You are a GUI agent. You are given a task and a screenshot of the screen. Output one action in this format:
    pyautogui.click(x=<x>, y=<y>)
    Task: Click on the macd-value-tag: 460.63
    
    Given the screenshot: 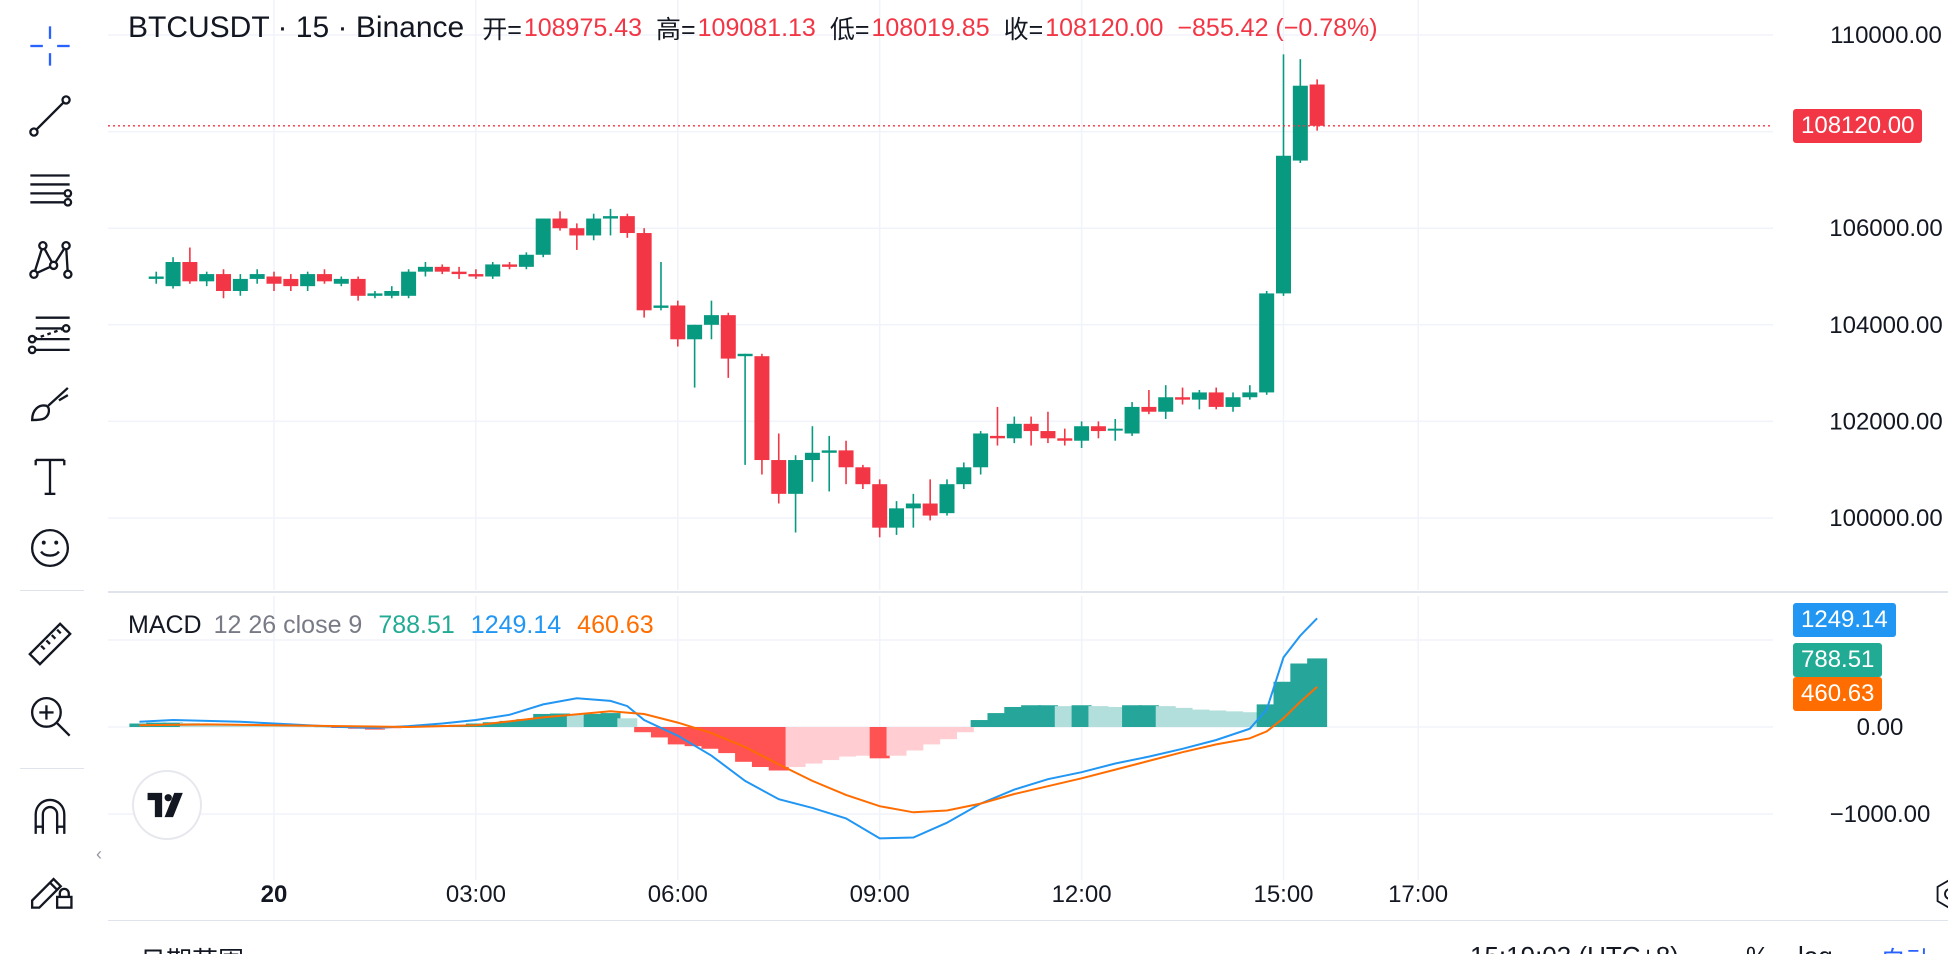 What is the action you would take?
    pyautogui.click(x=1838, y=694)
    